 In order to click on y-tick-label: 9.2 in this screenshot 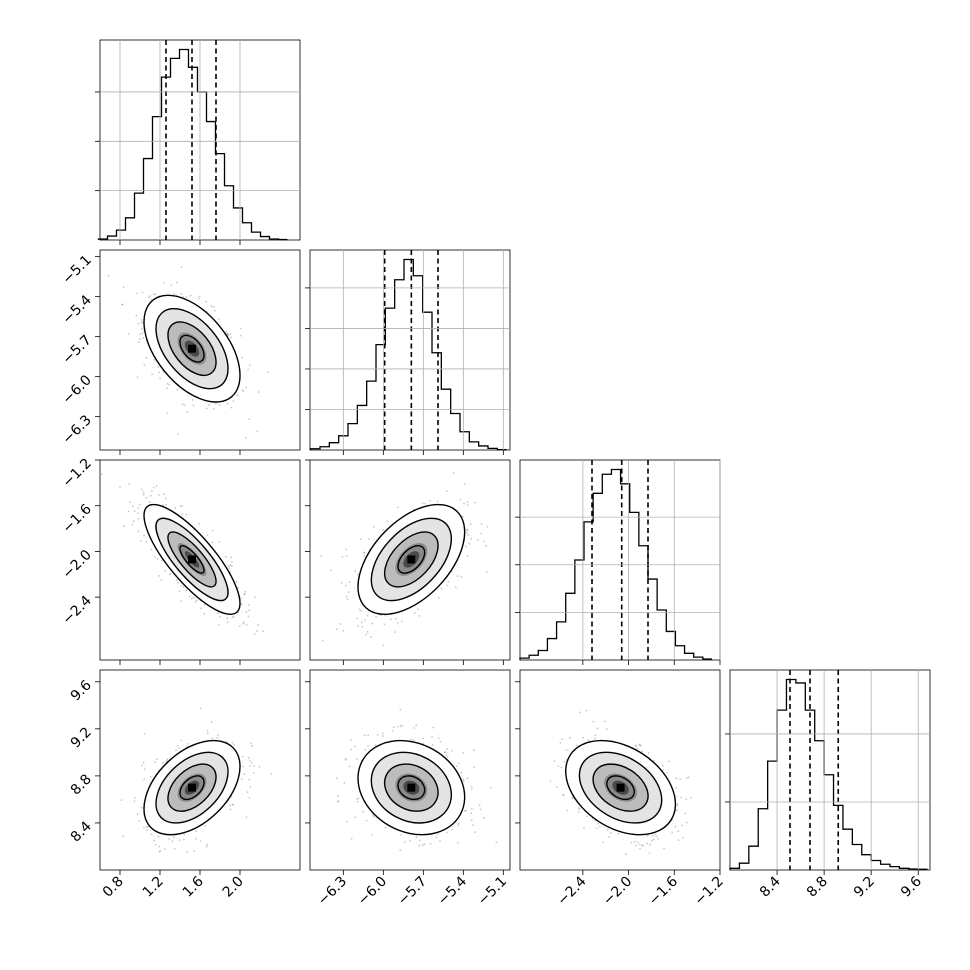, I will do `click(81, 737)`.